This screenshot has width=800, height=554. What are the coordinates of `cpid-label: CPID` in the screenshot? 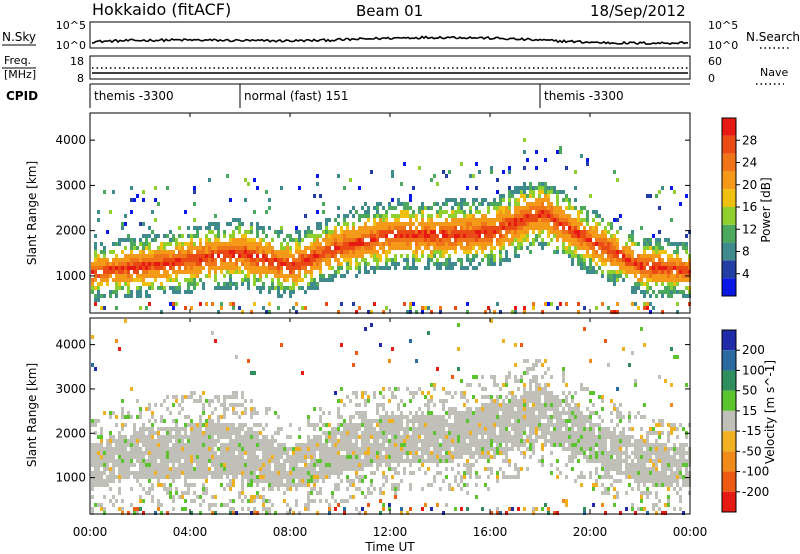 It's located at (22, 96).